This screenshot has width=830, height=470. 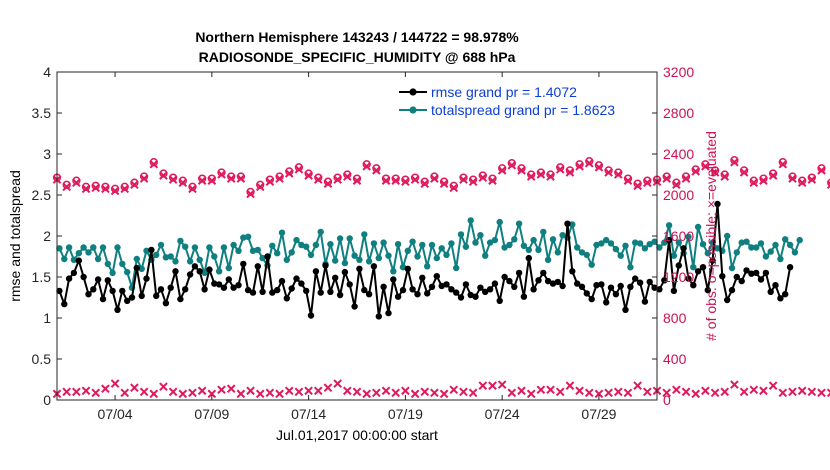 What do you see at coordinates (47, 236) in the screenshot?
I see `left-y-axis-ticks: 0 0.5 1 1.5 2 2.5 3 3.5 4` at bounding box center [47, 236].